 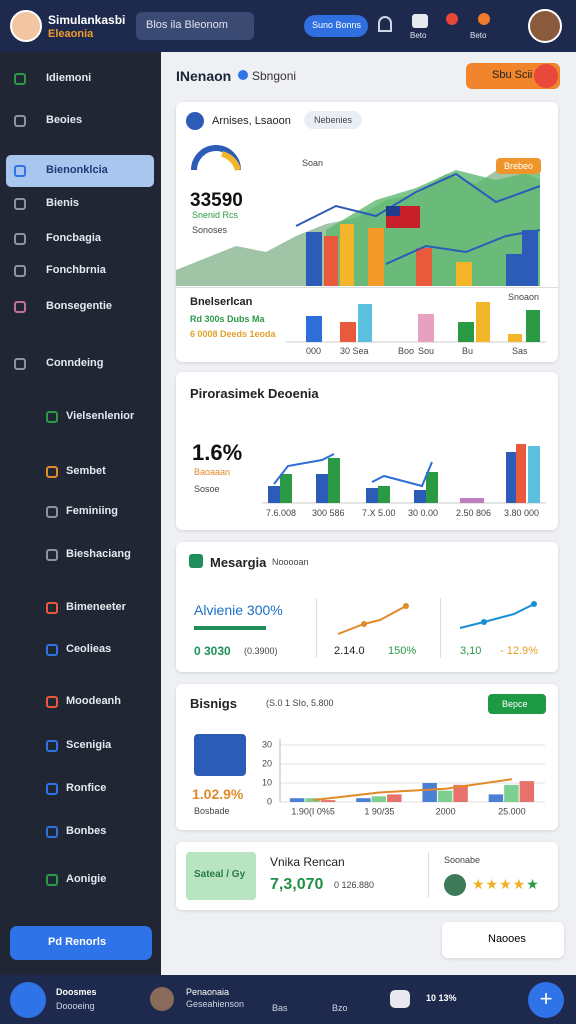 I want to click on search-box: Blos ila Bleonom, so click(x=195, y=26).